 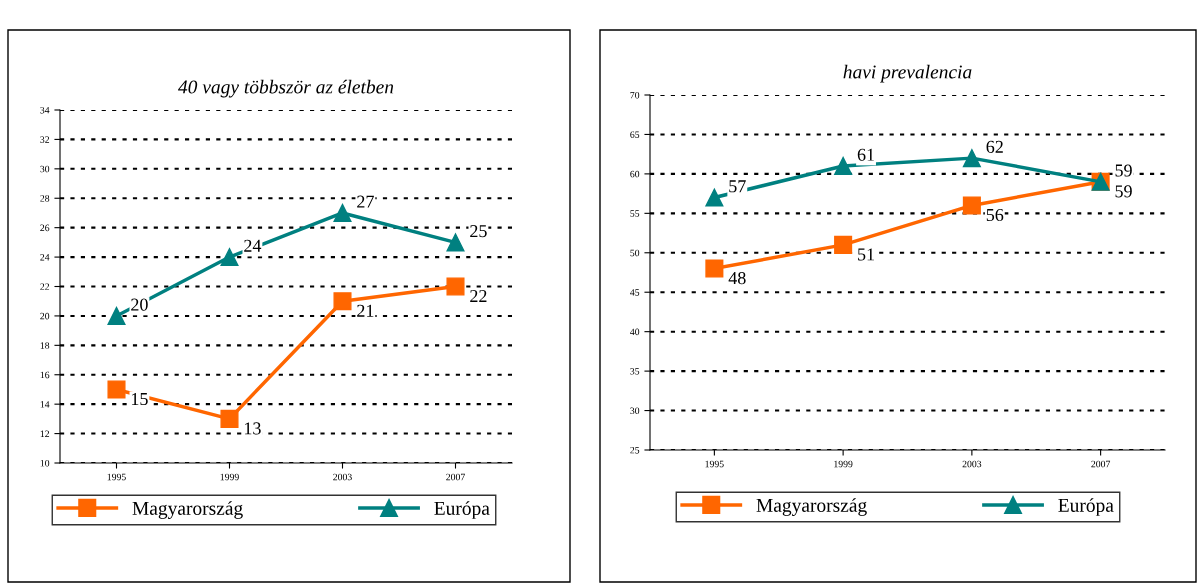 I want to click on data-label: 51, so click(x=866, y=254).